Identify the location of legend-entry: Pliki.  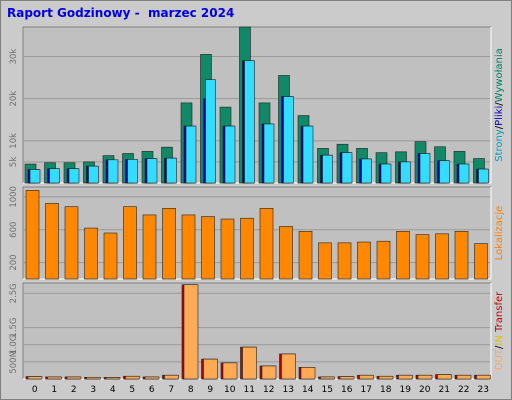
(499, 116).